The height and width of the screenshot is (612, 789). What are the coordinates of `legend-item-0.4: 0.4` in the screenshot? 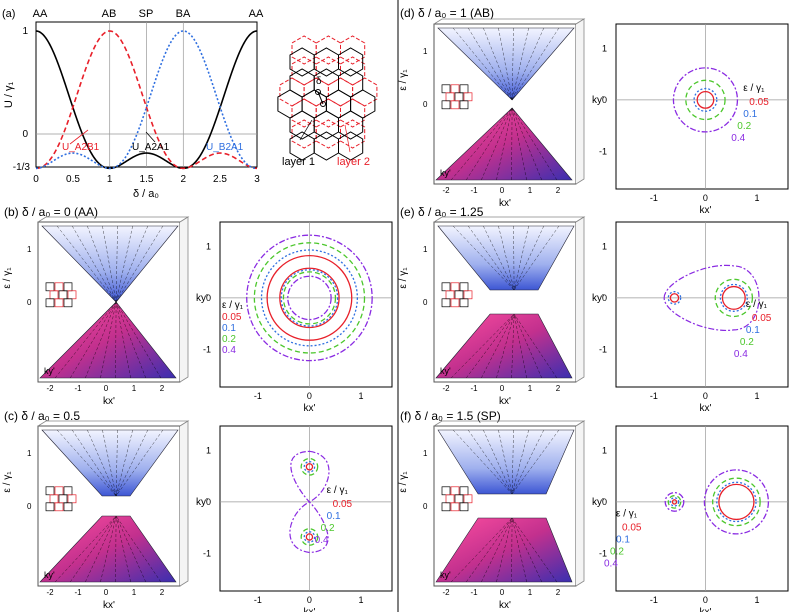 It's located at (611, 563).